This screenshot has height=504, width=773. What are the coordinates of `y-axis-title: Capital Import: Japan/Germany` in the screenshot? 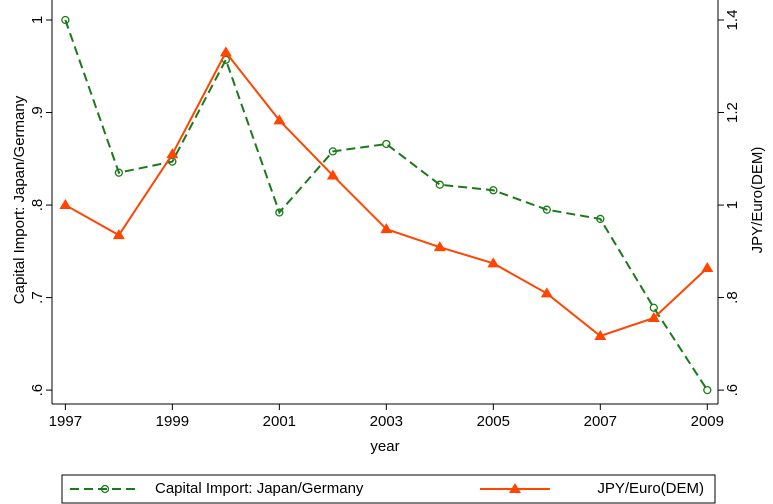 It's located at (19, 199).